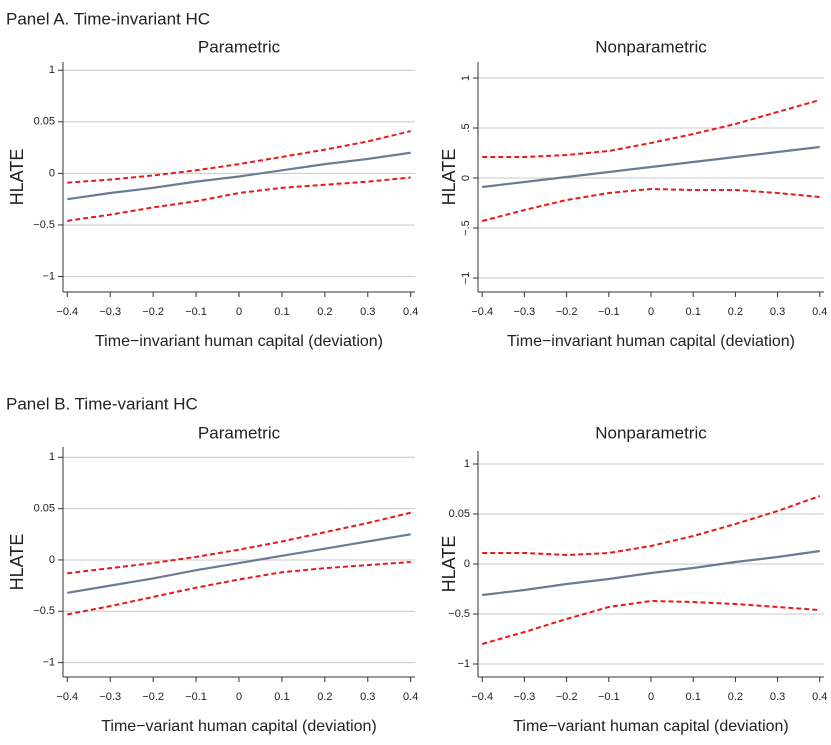 This screenshot has height=745, width=831. I want to click on panel-title: Panel A. Time-invariant HC, so click(108, 18).